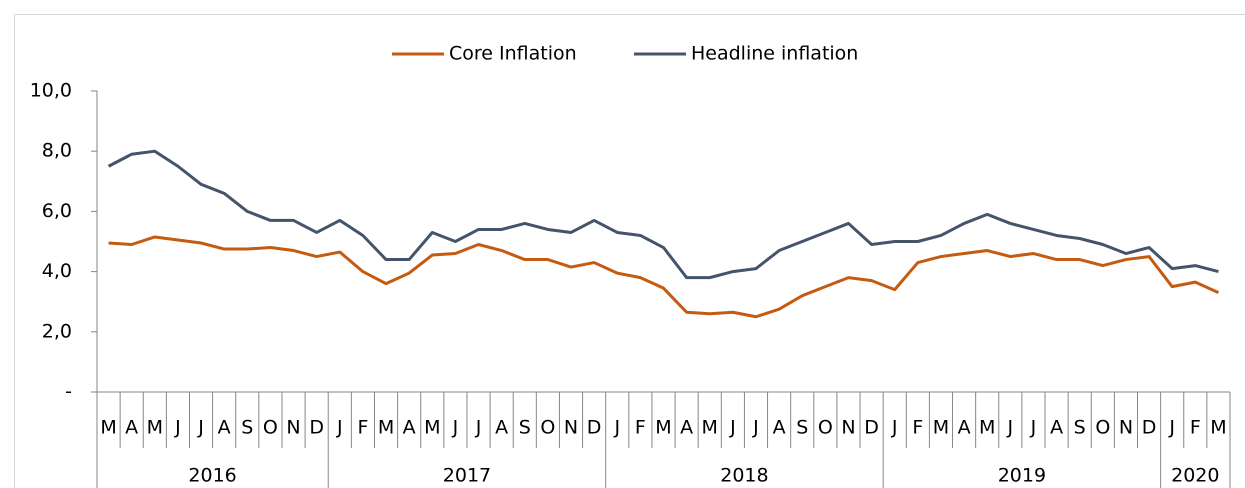 This screenshot has width=1245, height=488. What do you see at coordinates (1022, 476) in the screenshot?
I see `year-label: 2019` at bounding box center [1022, 476].